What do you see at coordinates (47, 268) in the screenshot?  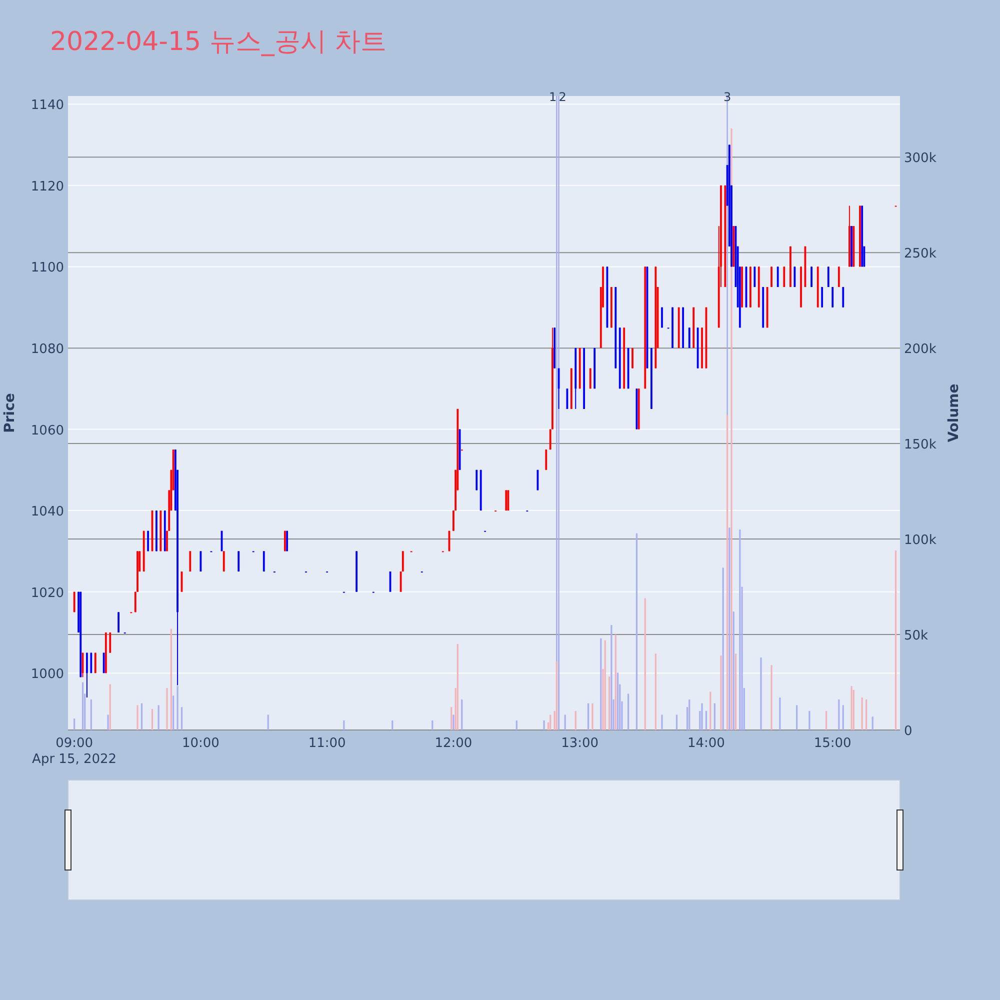 I see `y-tick-label: 1100` at bounding box center [47, 268].